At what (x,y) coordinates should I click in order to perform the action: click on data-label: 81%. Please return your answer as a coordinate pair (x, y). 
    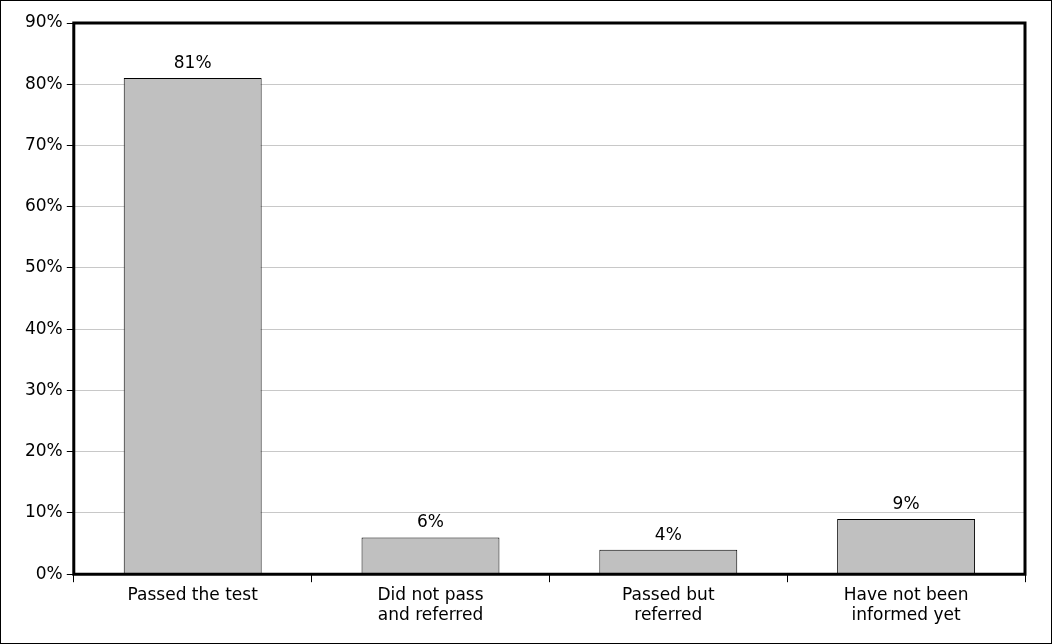
    Looking at the image, I should click on (192, 62).